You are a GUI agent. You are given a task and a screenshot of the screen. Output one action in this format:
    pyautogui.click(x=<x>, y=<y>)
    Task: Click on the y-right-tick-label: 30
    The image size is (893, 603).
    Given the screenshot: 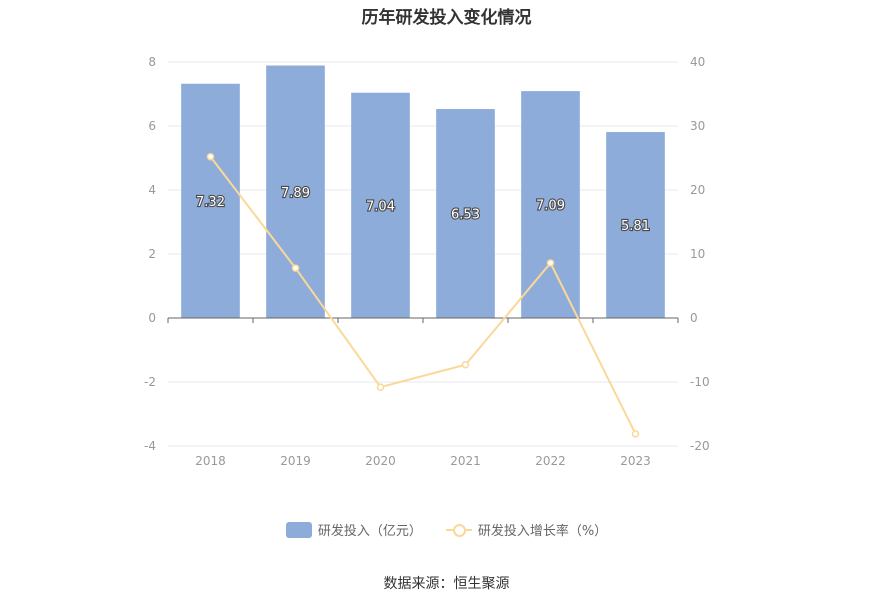 What is the action you would take?
    pyautogui.click(x=697, y=126)
    